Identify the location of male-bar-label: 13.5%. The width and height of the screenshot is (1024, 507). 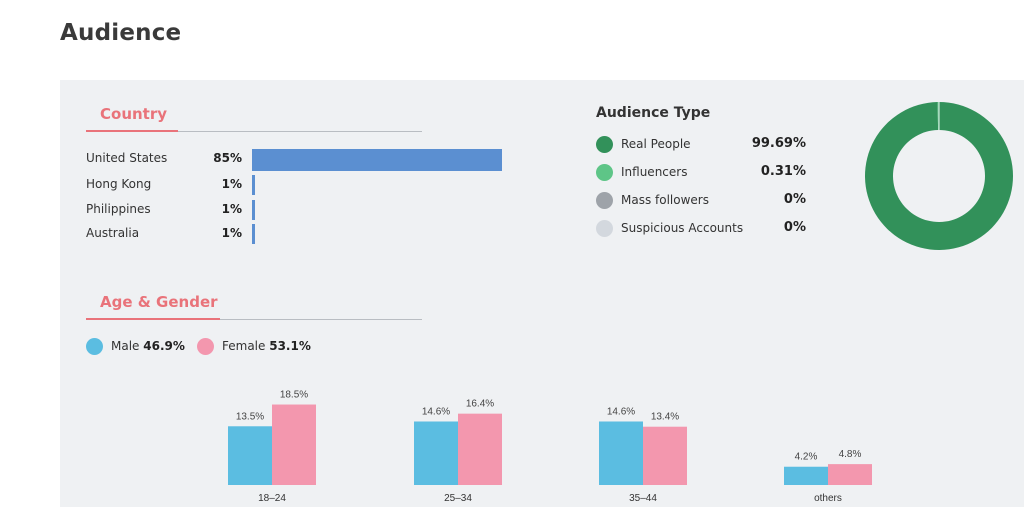
(250, 416).